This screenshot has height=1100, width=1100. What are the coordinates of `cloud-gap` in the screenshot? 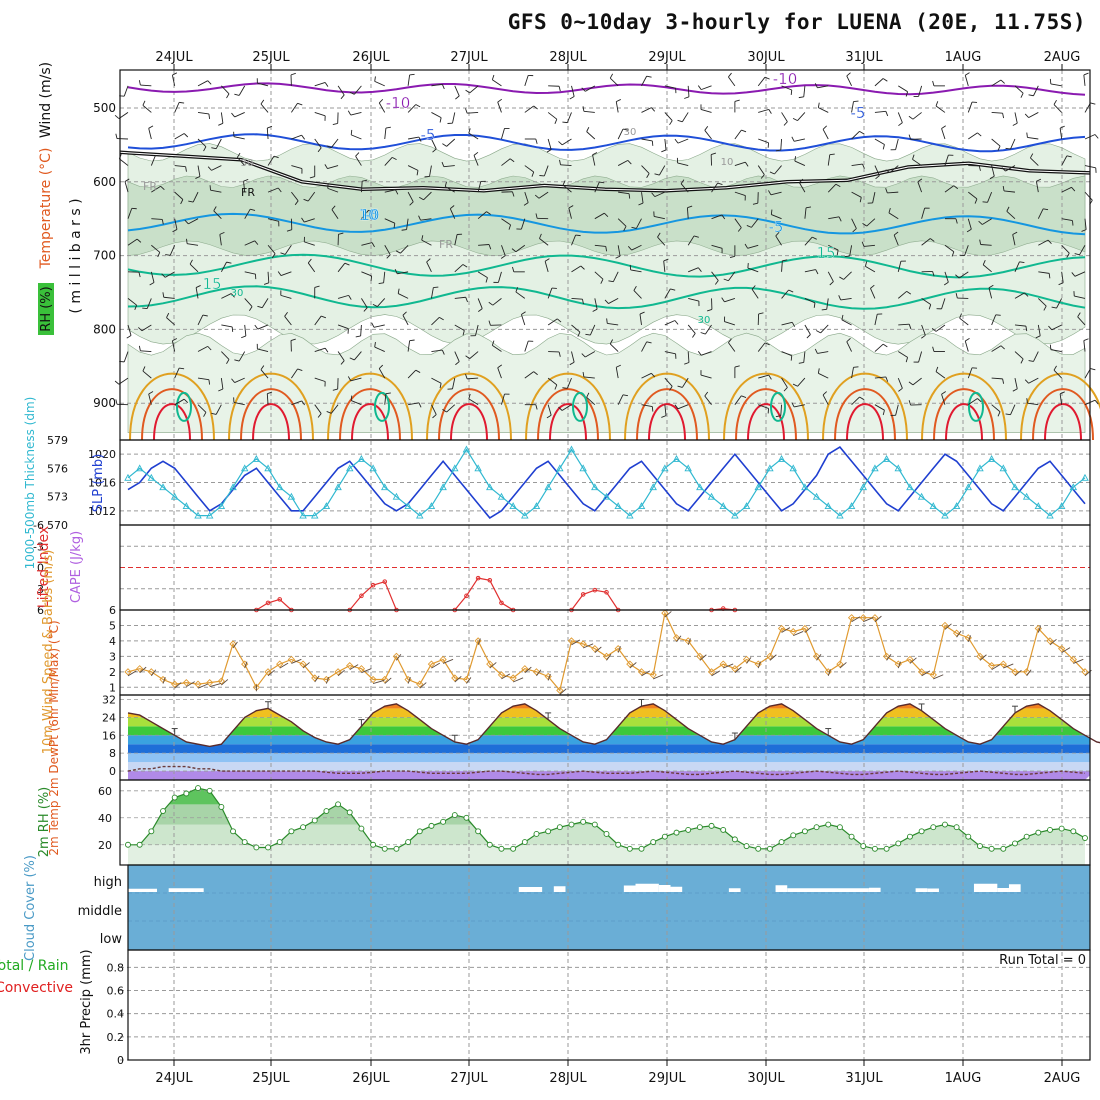 It's located at (933, 890).